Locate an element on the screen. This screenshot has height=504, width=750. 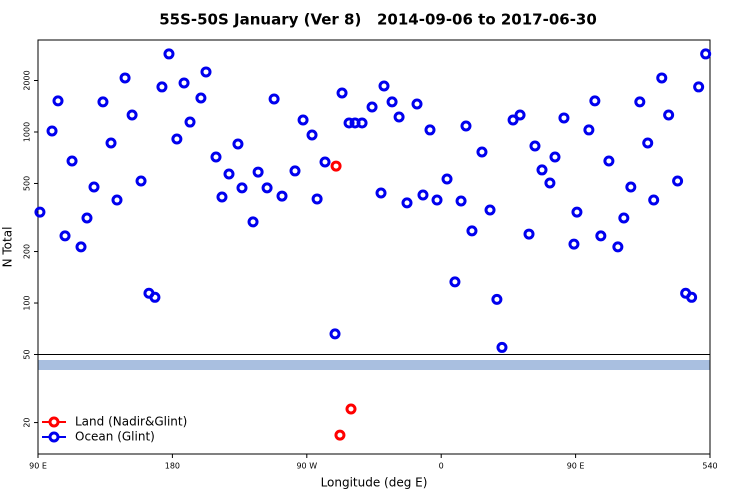
legend-label: Land (Nadir&Glint) is located at coordinates (131, 422).